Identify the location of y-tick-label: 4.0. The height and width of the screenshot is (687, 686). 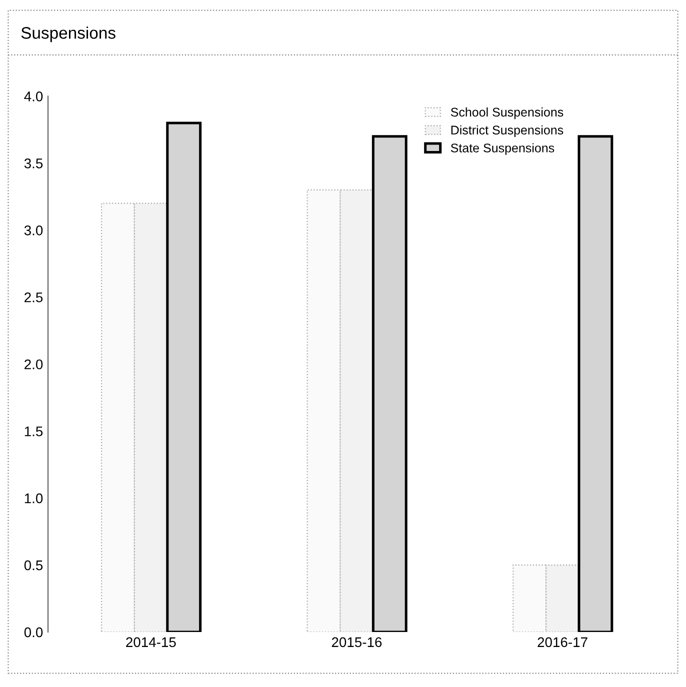
(33, 97).